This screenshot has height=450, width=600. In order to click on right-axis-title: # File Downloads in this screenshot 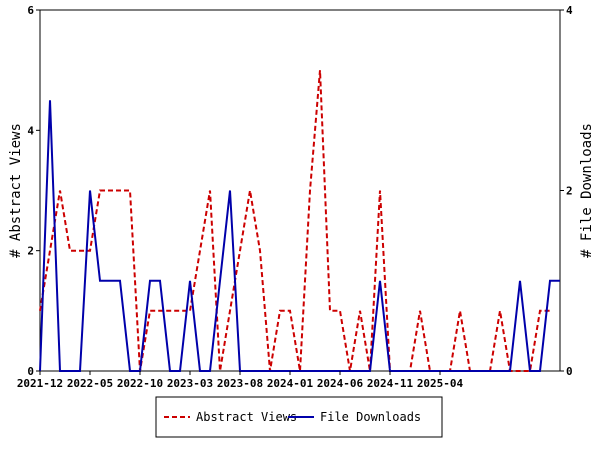, I will do `click(587, 190)`.